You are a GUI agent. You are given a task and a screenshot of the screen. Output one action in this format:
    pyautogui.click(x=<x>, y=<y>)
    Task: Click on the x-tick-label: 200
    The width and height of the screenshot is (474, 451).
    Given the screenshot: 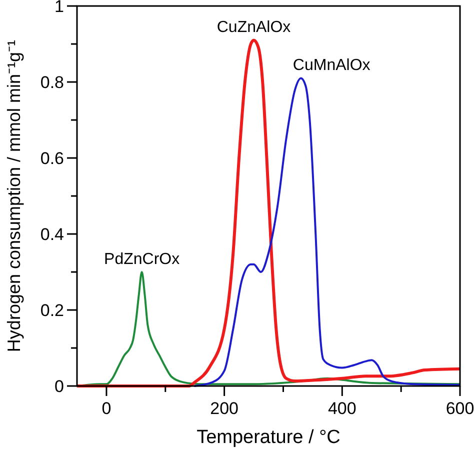 What is the action you would take?
    pyautogui.click(x=224, y=408)
    